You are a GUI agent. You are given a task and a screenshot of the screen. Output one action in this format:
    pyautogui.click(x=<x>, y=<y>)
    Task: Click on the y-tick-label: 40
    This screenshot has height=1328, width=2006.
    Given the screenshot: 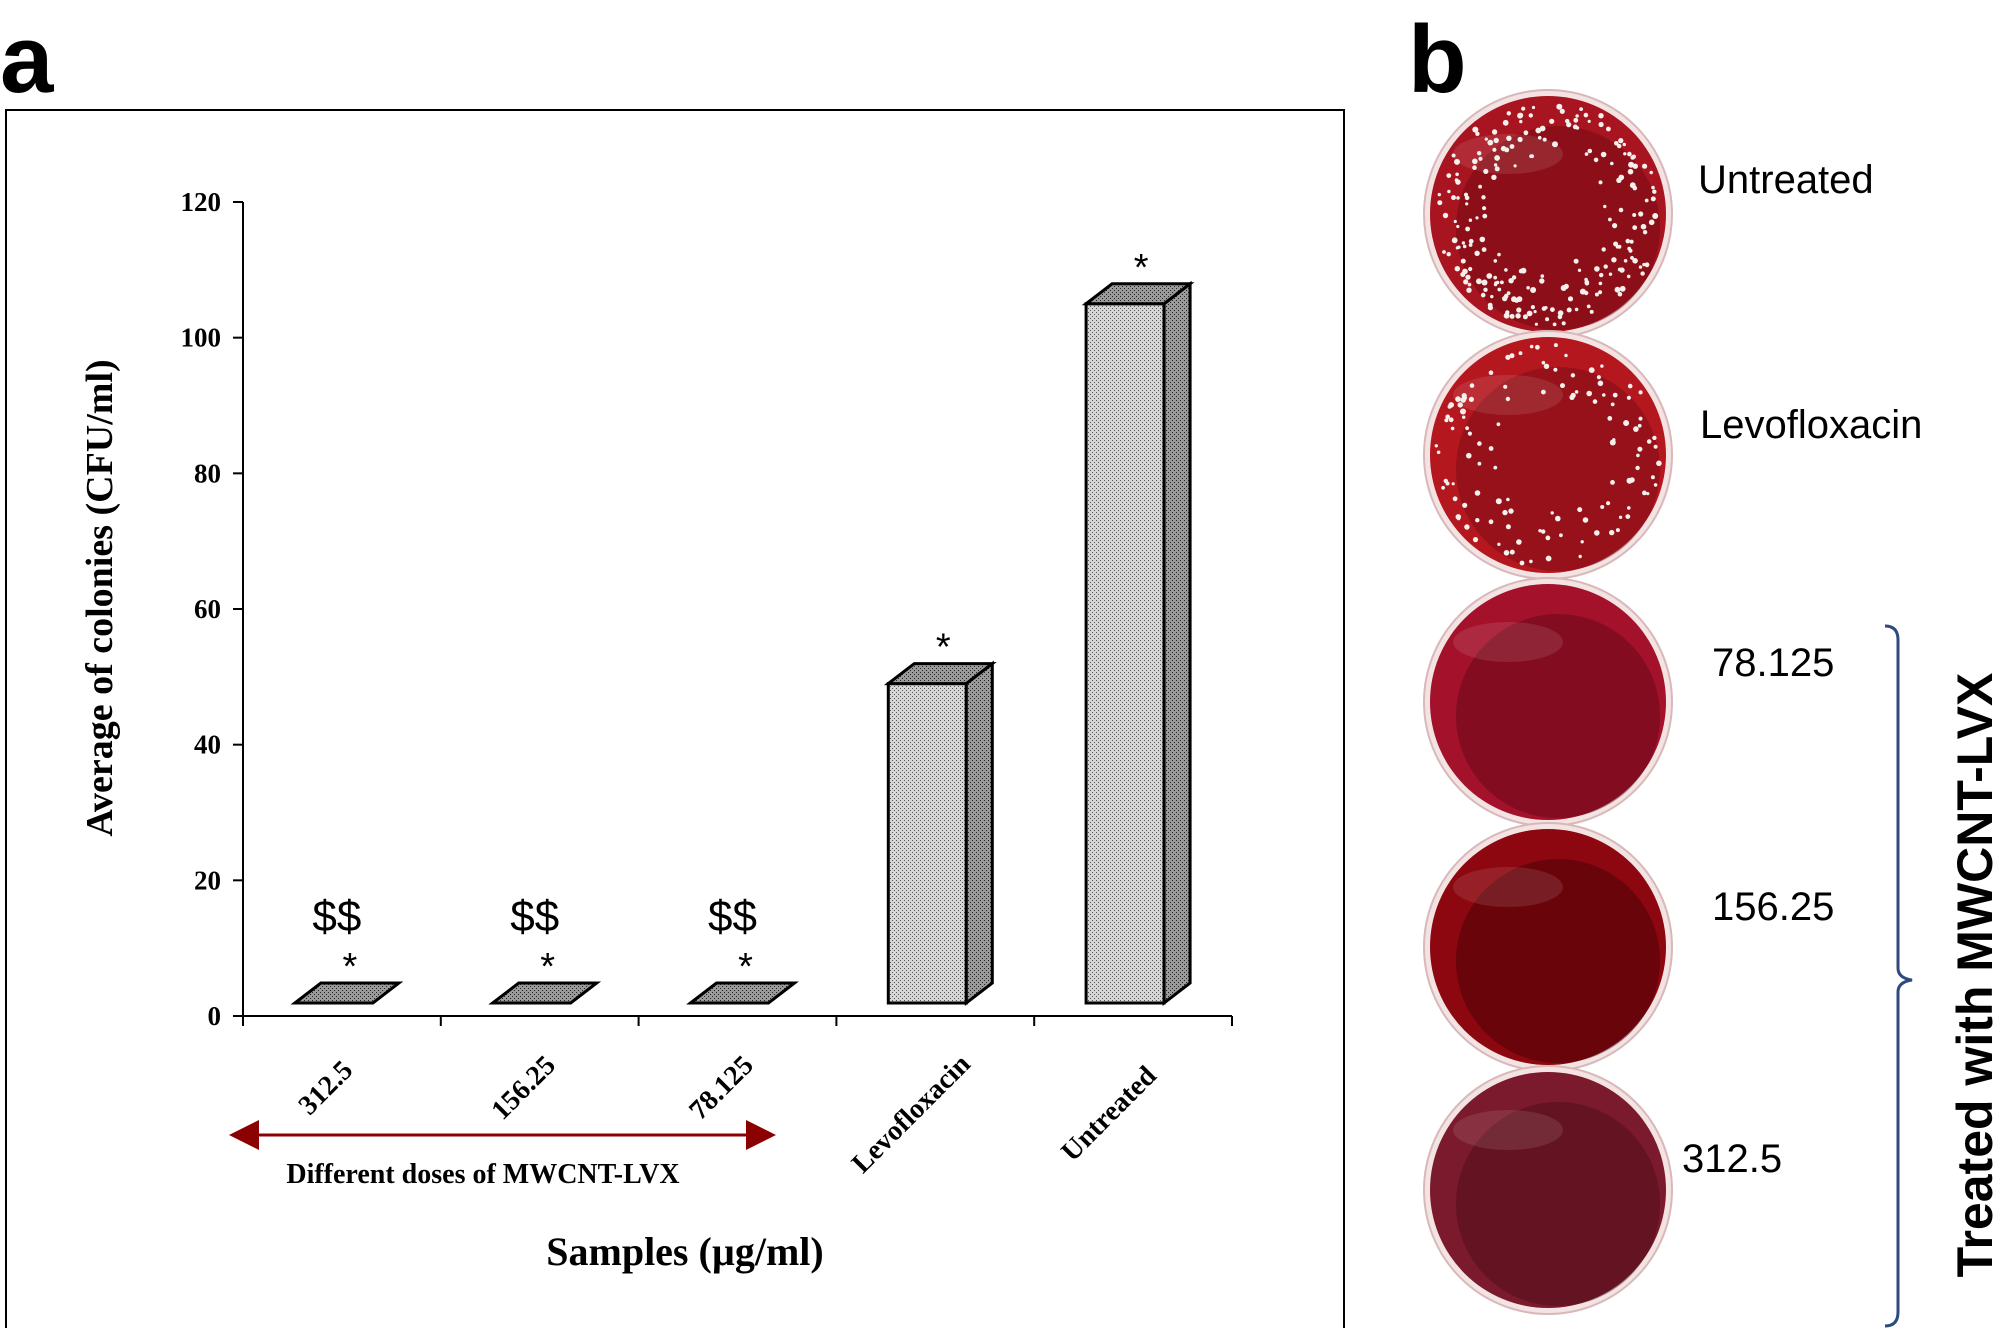 What is the action you would take?
    pyautogui.click(x=207, y=745)
    